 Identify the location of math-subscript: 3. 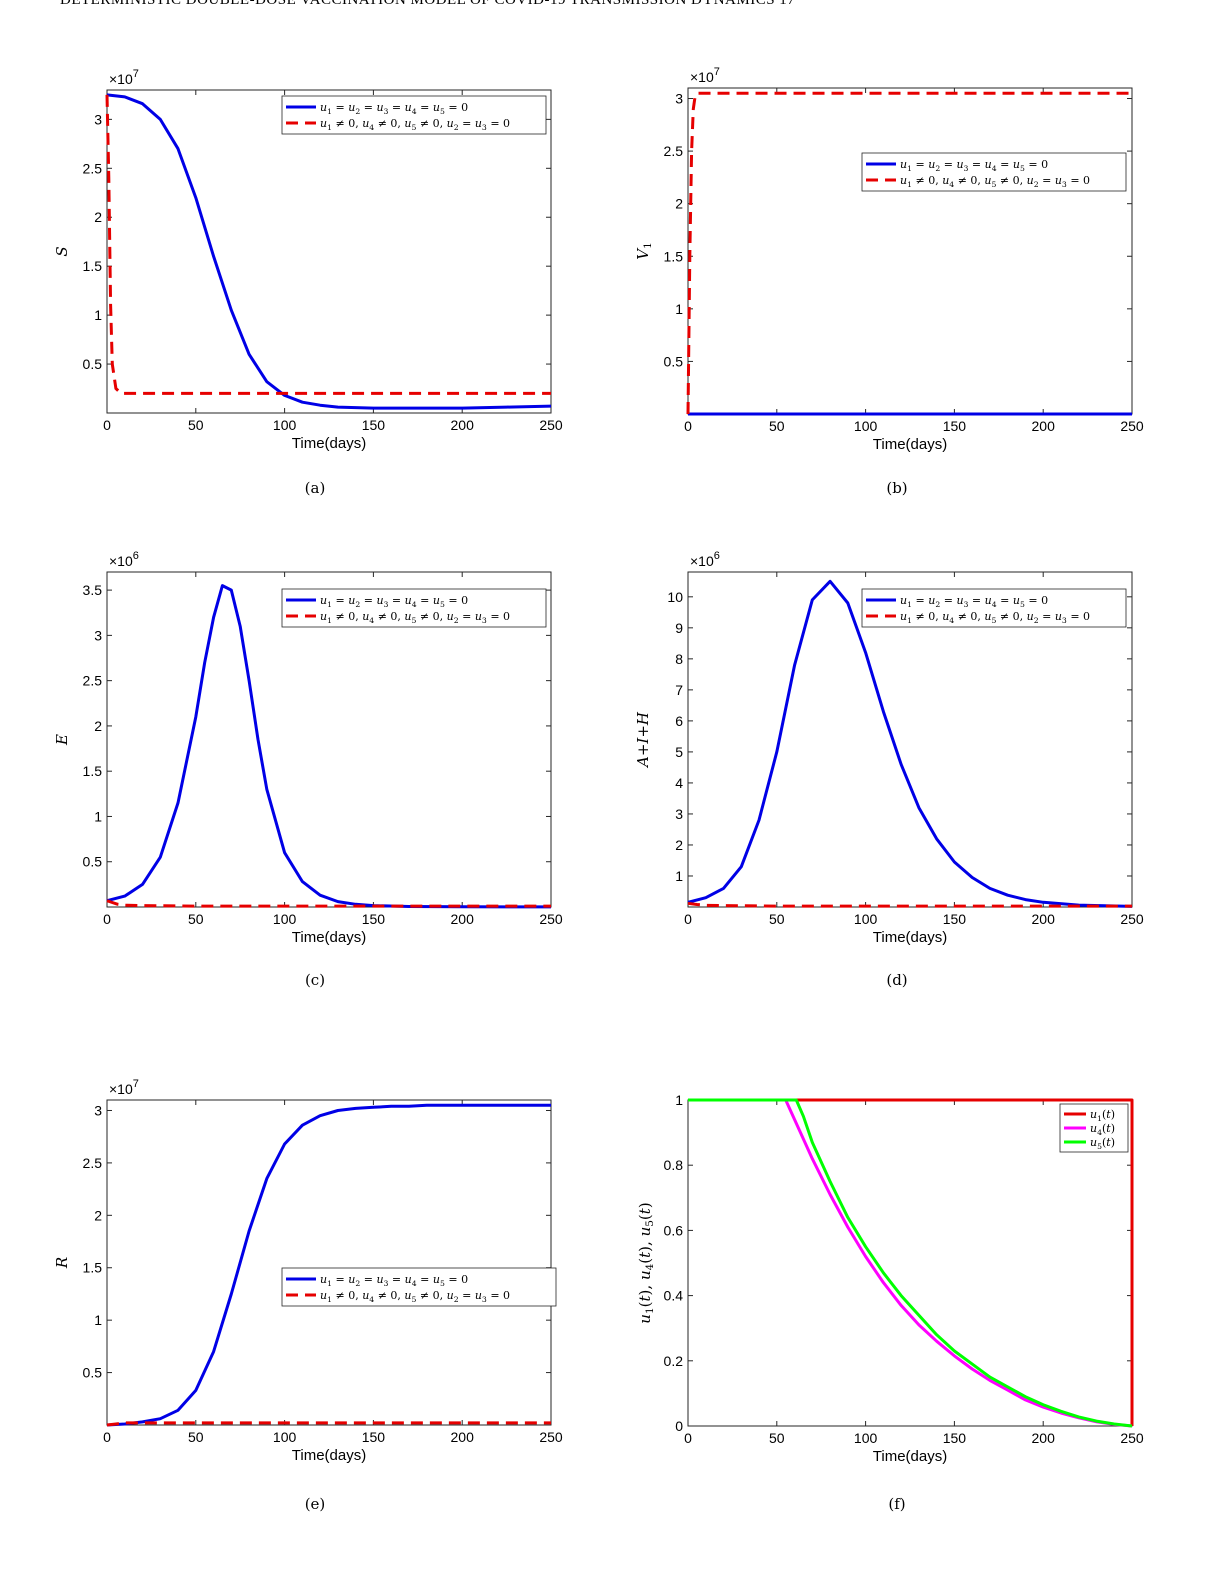
(1064, 620).